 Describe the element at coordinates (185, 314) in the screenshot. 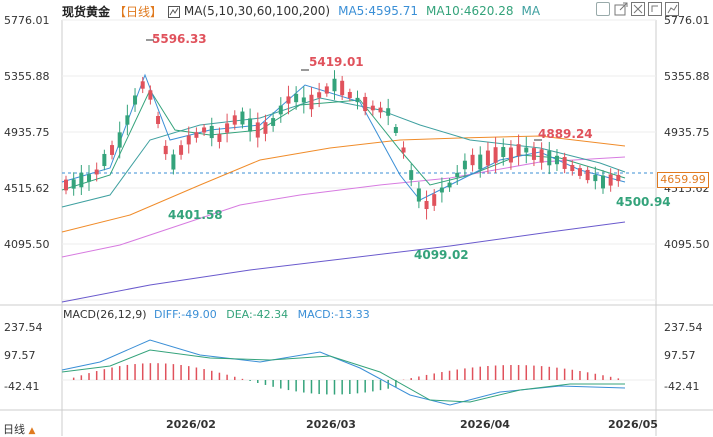

I see `macd-diff: DIFF:-49.00` at that location.